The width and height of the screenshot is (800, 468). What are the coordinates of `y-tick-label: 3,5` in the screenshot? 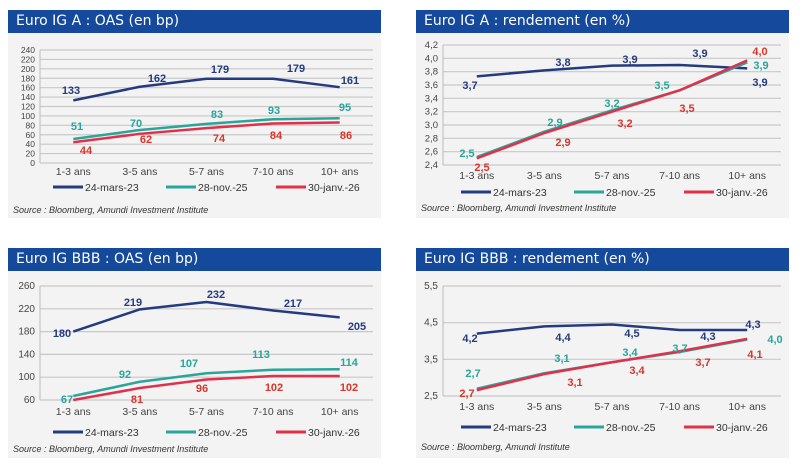 It's located at (431, 359).